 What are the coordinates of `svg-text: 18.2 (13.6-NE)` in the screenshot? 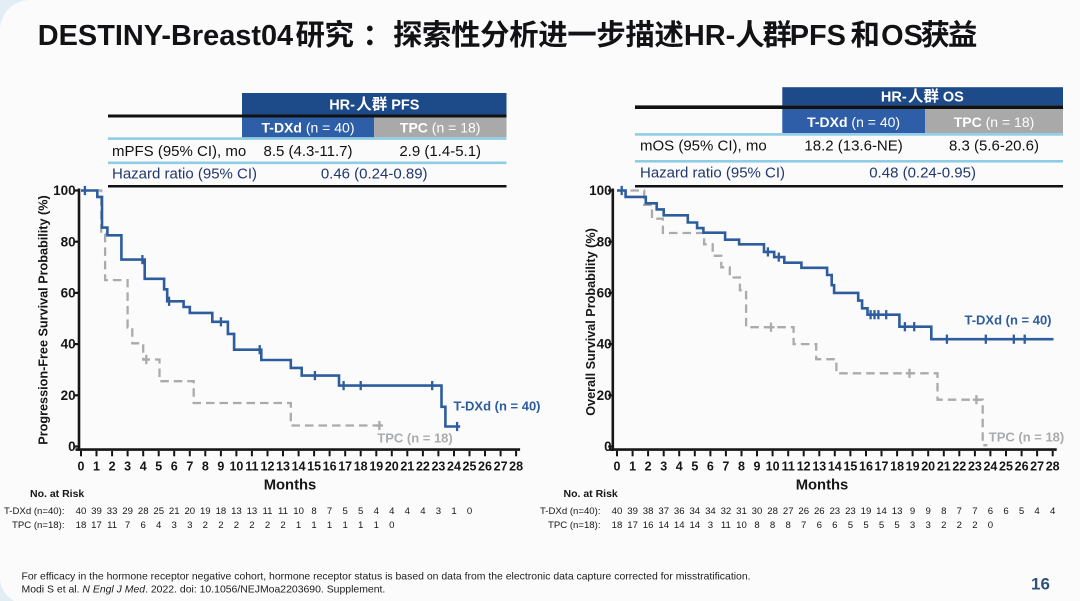 It's located at (853, 146).